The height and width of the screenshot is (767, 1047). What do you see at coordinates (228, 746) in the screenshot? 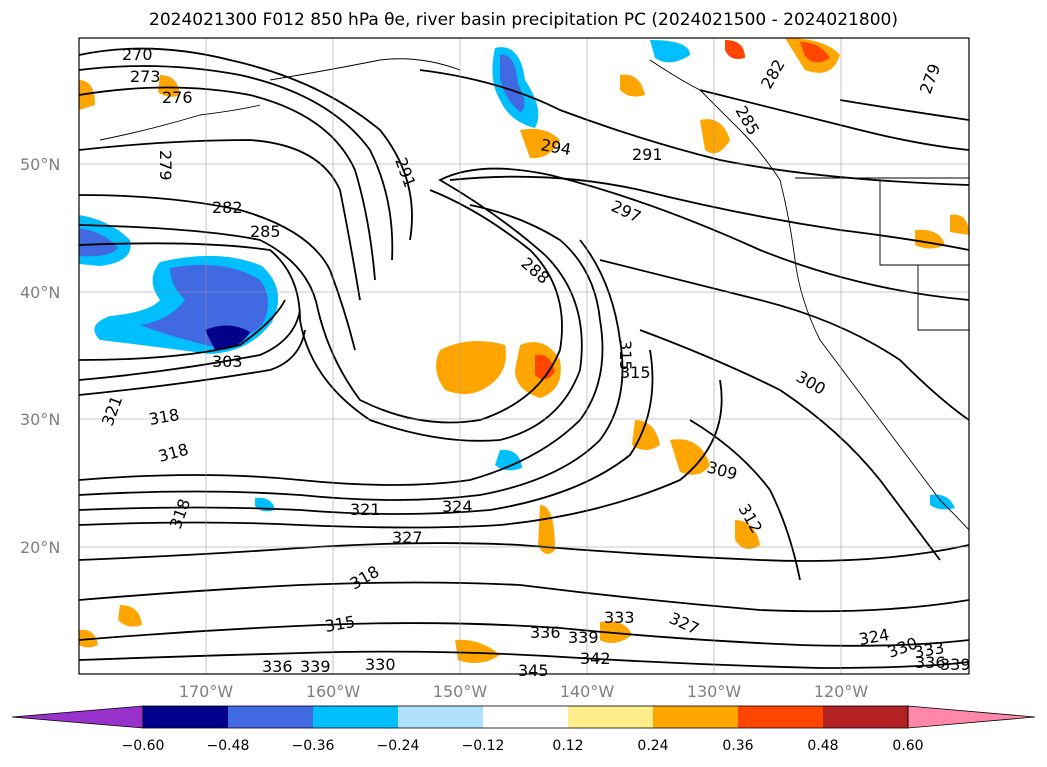
I see `colorbar-tick-label: −0.48` at bounding box center [228, 746].